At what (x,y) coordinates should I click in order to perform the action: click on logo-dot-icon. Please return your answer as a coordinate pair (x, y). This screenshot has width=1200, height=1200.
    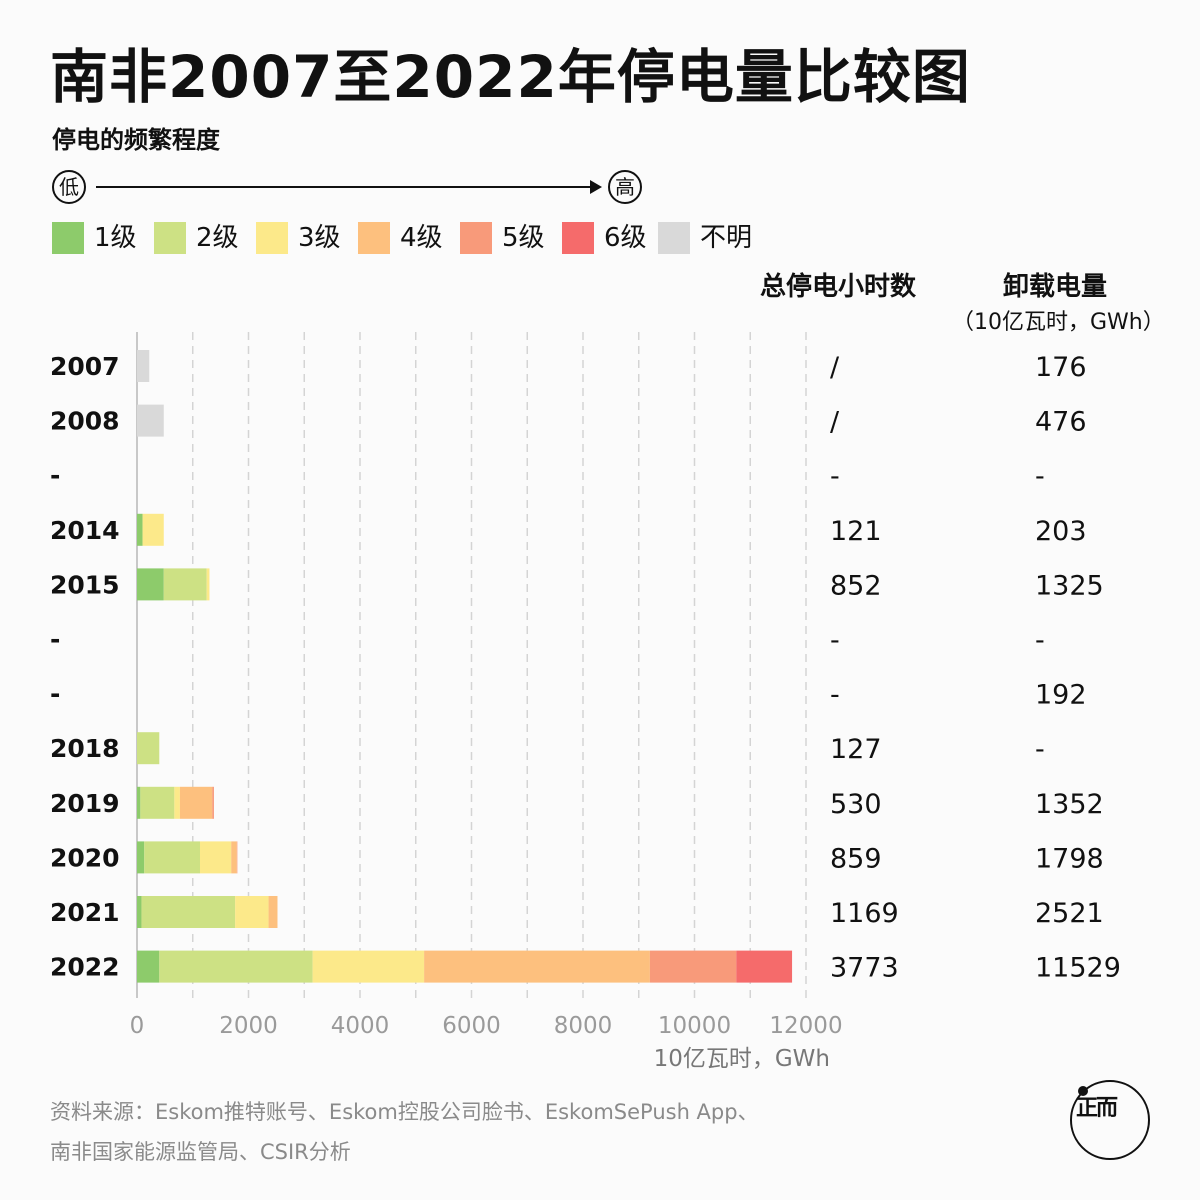
    Looking at the image, I should click on (1083, 1091).